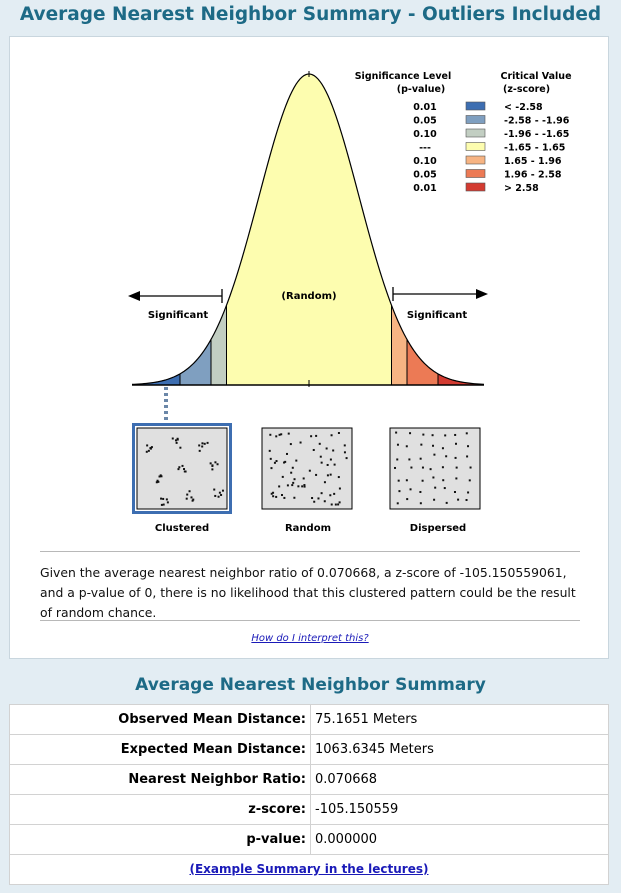 This screenshot has width=621, height=893. I want to click on legend-zscore: -1.96 - -1.65, so click(536, 134).